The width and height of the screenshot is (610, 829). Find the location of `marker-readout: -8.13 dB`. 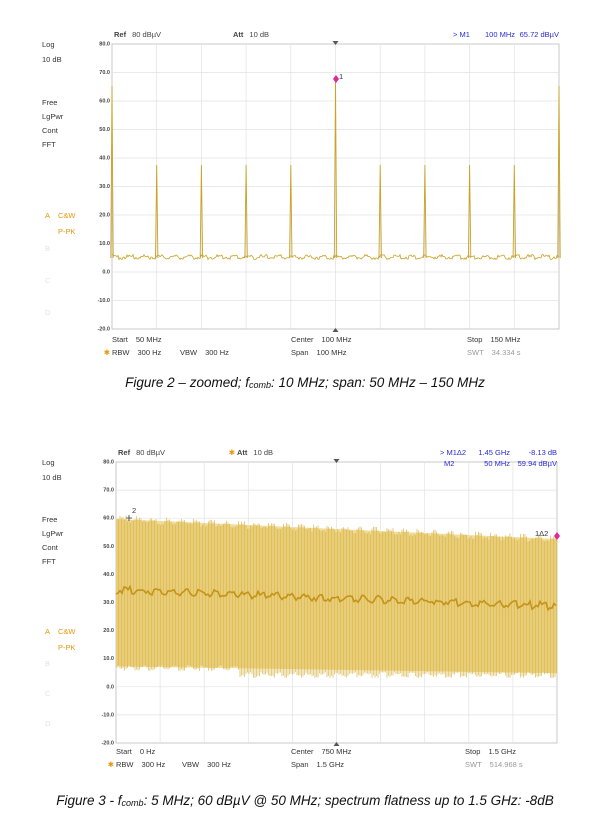

marker-readout: -8.13 dB is located at coordinates (543, 452).